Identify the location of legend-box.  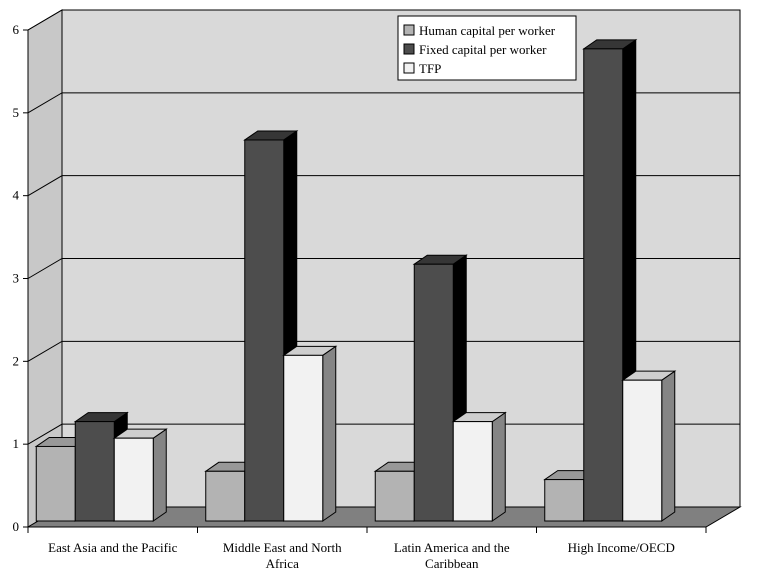
(487, 48).